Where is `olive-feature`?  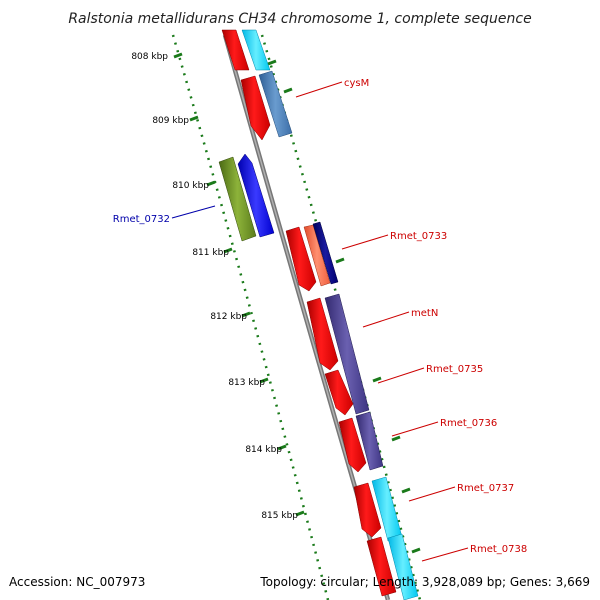 olive-feature is located at coordinates (237, 199).